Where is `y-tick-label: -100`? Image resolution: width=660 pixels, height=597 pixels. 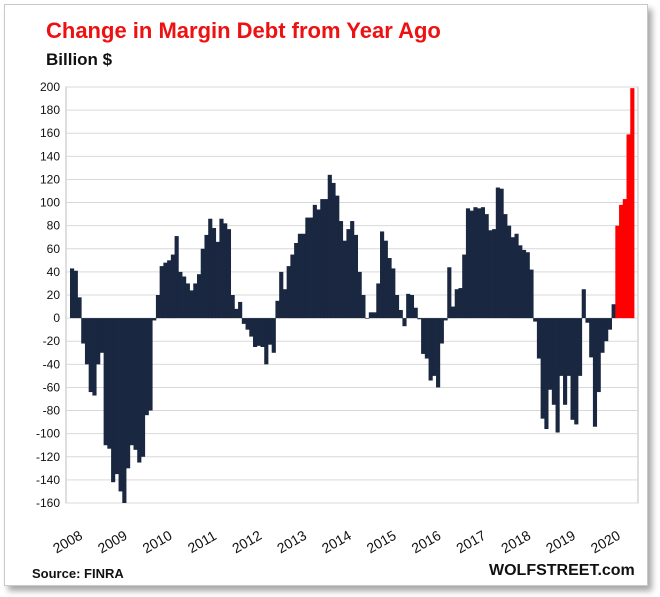
y-tick-label: -100 is located at coordinates (48, 434).